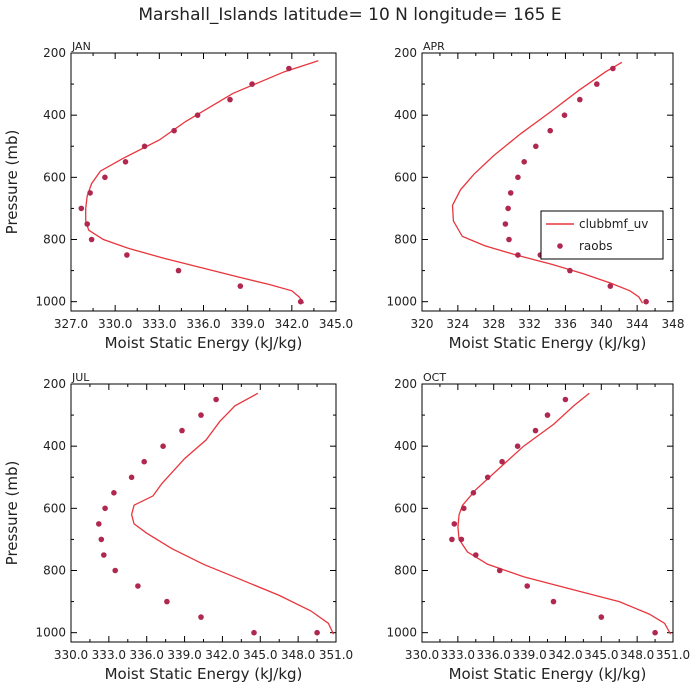 The image size is (700, 700). I want to click on panel-label: APR, so click(434, 46).